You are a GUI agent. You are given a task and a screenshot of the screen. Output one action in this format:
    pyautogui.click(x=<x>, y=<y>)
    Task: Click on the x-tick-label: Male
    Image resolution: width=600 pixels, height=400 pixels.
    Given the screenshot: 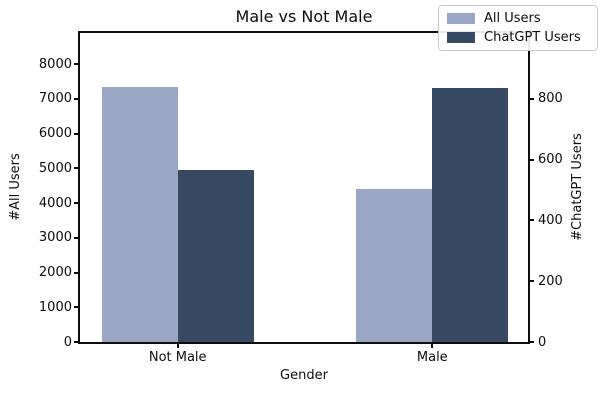 What is the action you would take?
    pyautogui.click(x=432, y=357)
    